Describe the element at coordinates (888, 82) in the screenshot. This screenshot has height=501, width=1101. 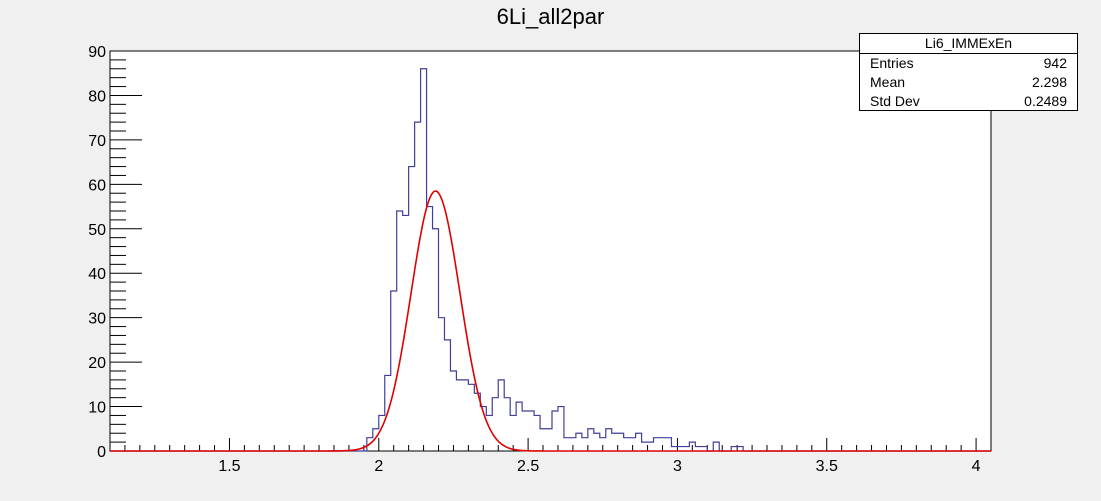
I see `stats-label: Mean` at that location.